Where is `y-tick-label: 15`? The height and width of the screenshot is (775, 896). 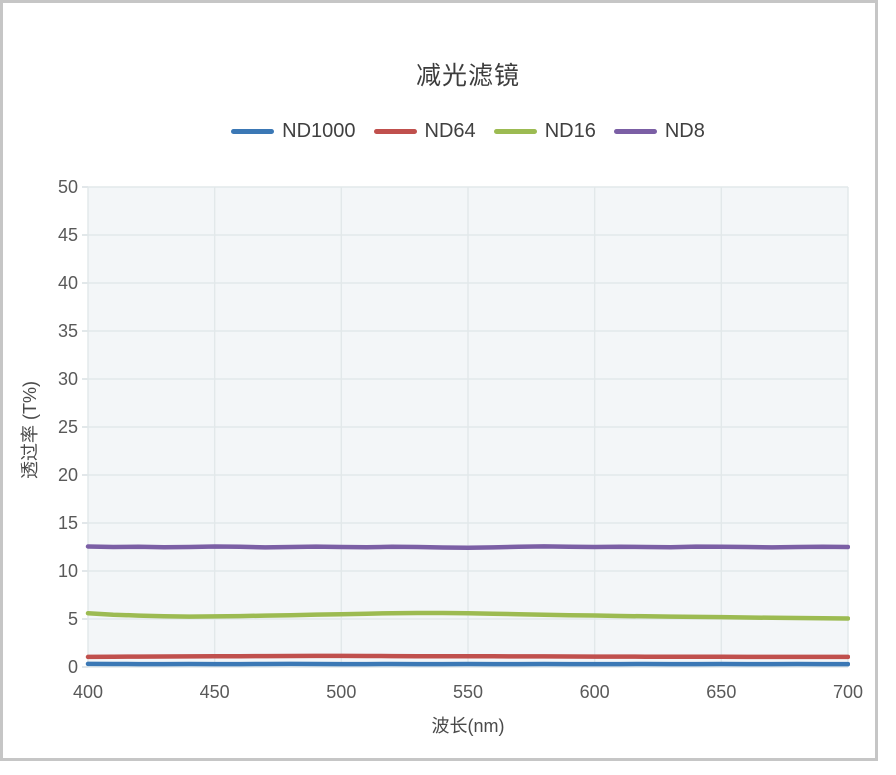 y-tick-label: 15 is located at coordinates (67, 523).